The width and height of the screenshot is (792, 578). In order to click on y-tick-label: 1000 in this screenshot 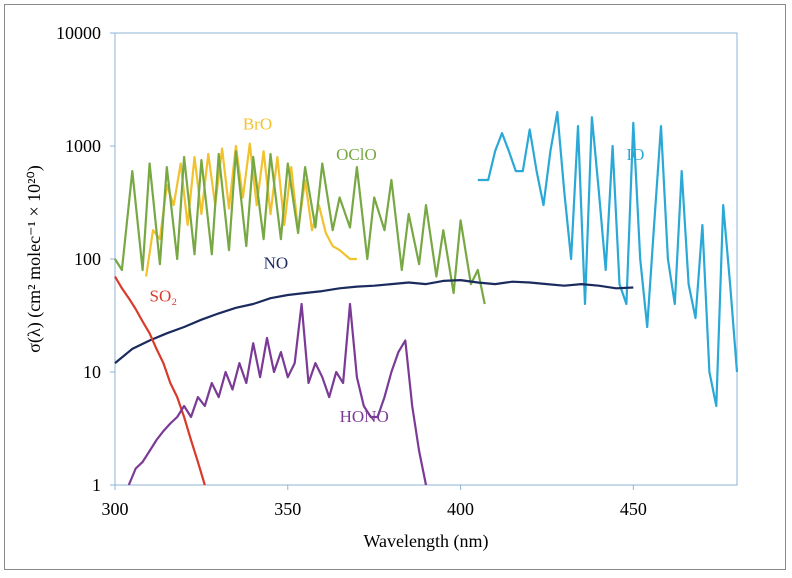, I will do `click(83, 146)`.